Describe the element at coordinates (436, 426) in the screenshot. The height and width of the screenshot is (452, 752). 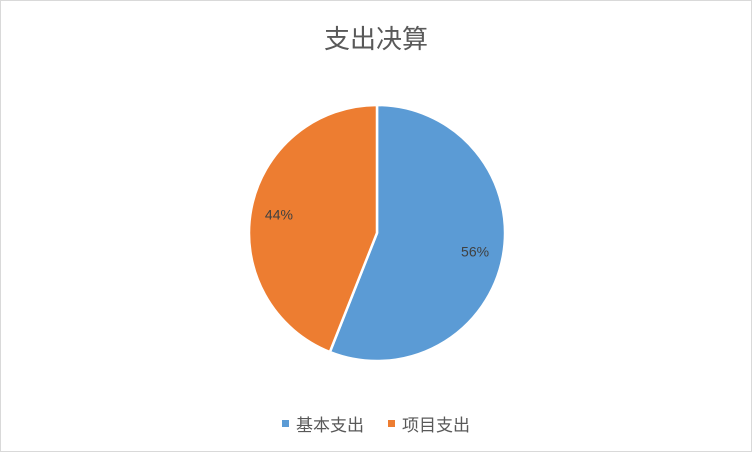
I see `legend-label-project: 项目支出` at that location.